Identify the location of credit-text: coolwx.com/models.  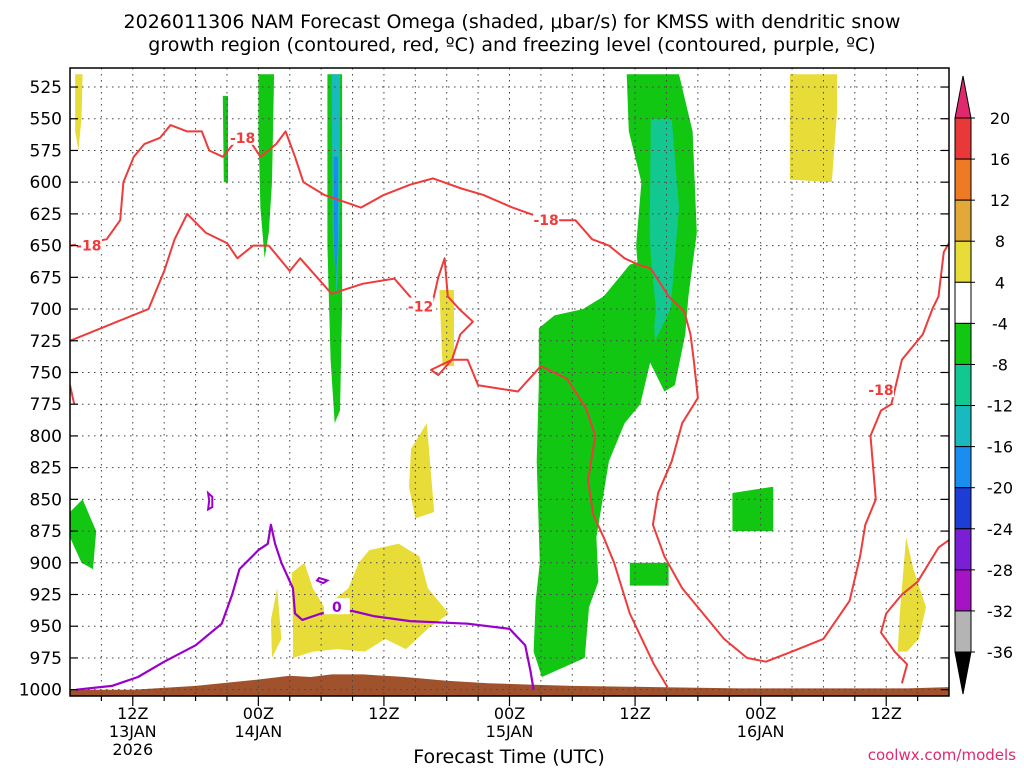
(942, 755).